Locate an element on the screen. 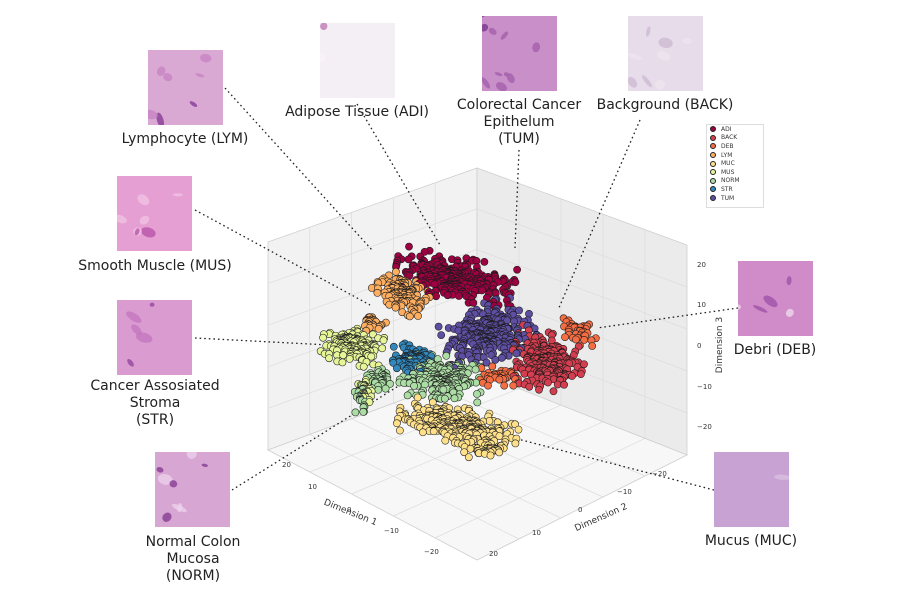 The width and height of the screenshot is (900, 600). leader-line-norm is located at coordinates (316, 437).